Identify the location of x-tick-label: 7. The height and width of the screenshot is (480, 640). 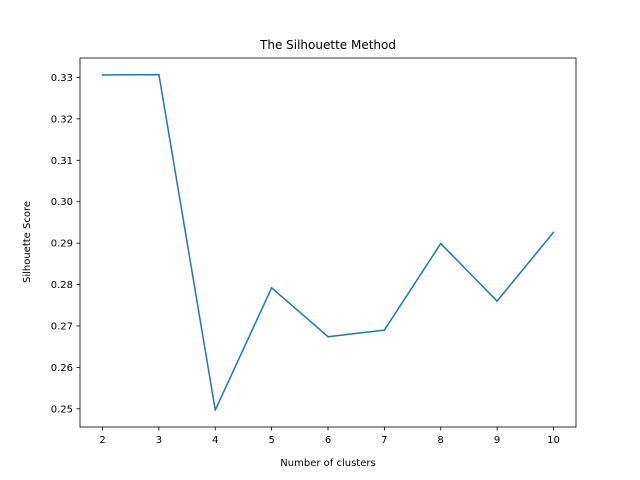
(384, 440).